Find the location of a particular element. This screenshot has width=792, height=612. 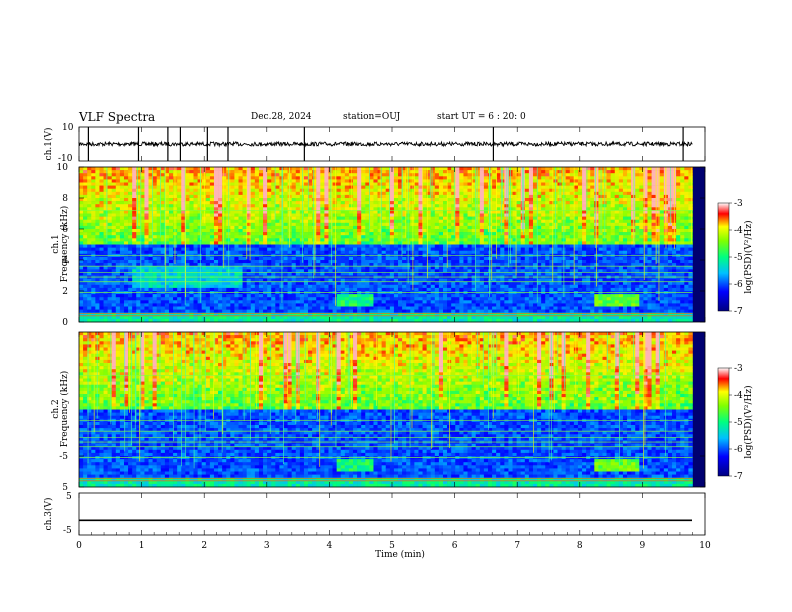

ch2-colorbar: -3 -4 -5 -6 -7 log(PSD)(V²/Hz) is located at coordinates (735, 423).